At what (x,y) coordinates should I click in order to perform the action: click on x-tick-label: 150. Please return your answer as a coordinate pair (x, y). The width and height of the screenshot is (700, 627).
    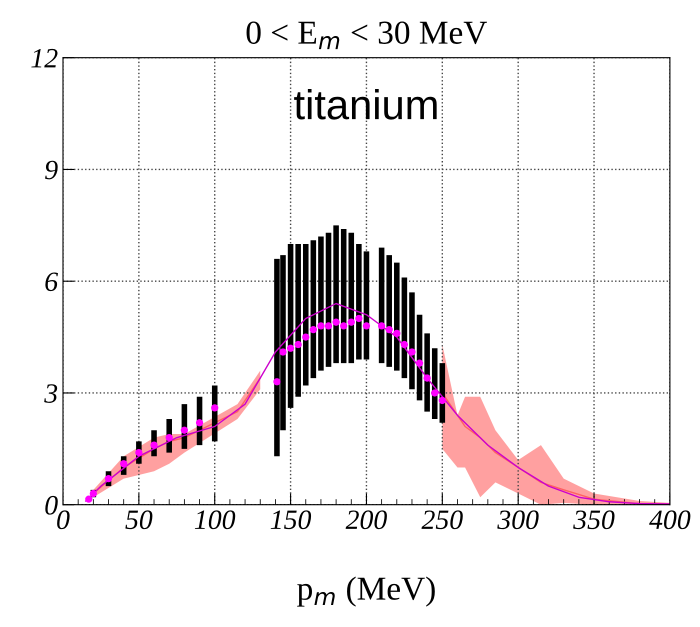
    Looking at the image, I should click on (291, 520).